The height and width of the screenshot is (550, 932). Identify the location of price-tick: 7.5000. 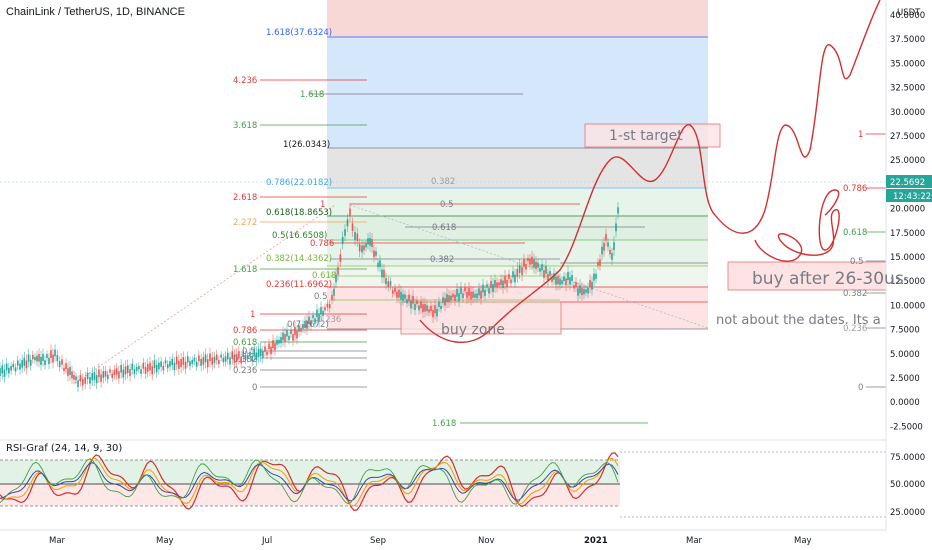
(905, 331).